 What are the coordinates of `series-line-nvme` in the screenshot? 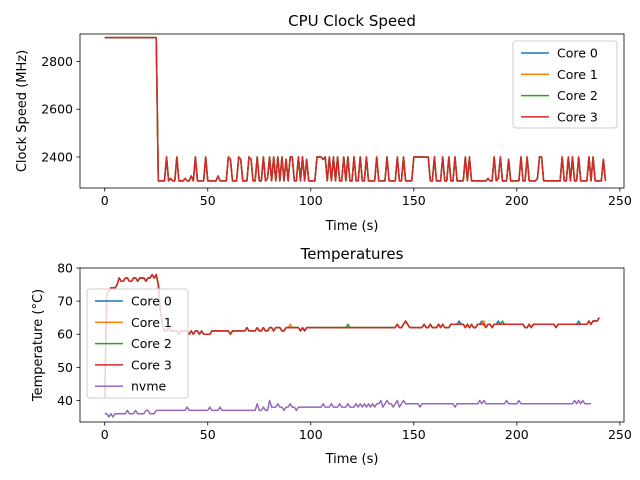 It's located at (348, 408).